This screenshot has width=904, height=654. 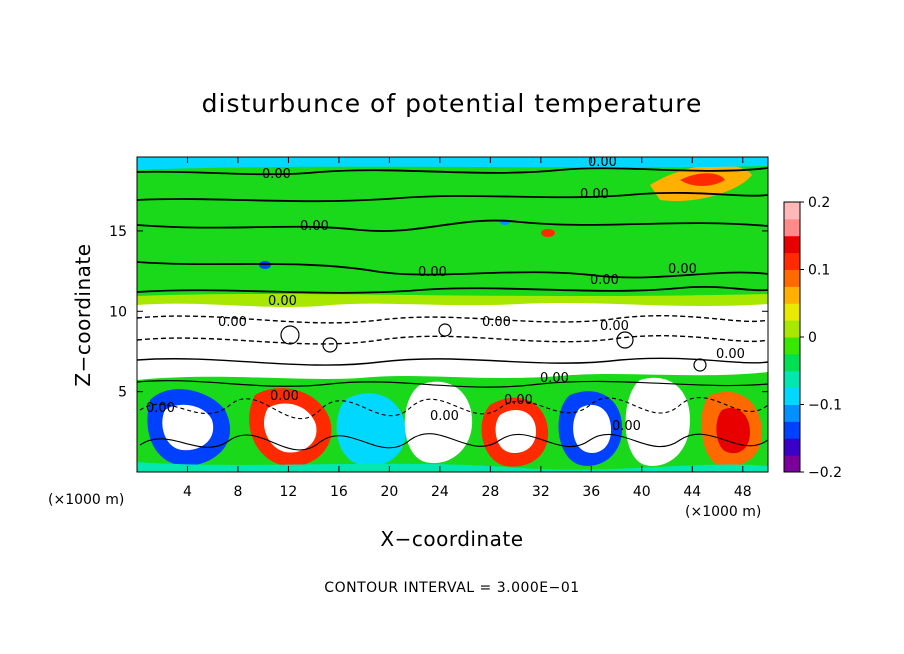 I want to click on z-tick-label: 5, so click(x=122, y=393).